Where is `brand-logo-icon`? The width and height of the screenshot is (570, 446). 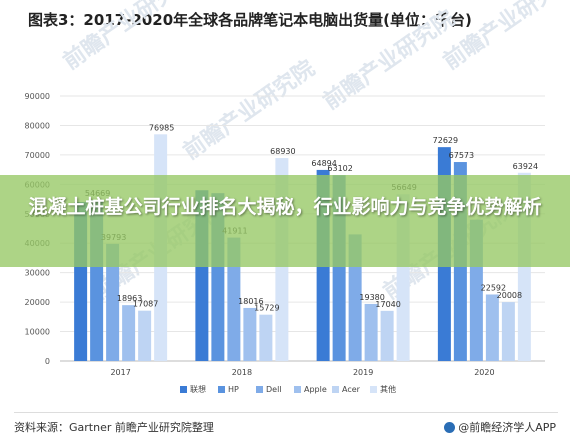 brand-logo-icon is located at coordinates (450, 427).